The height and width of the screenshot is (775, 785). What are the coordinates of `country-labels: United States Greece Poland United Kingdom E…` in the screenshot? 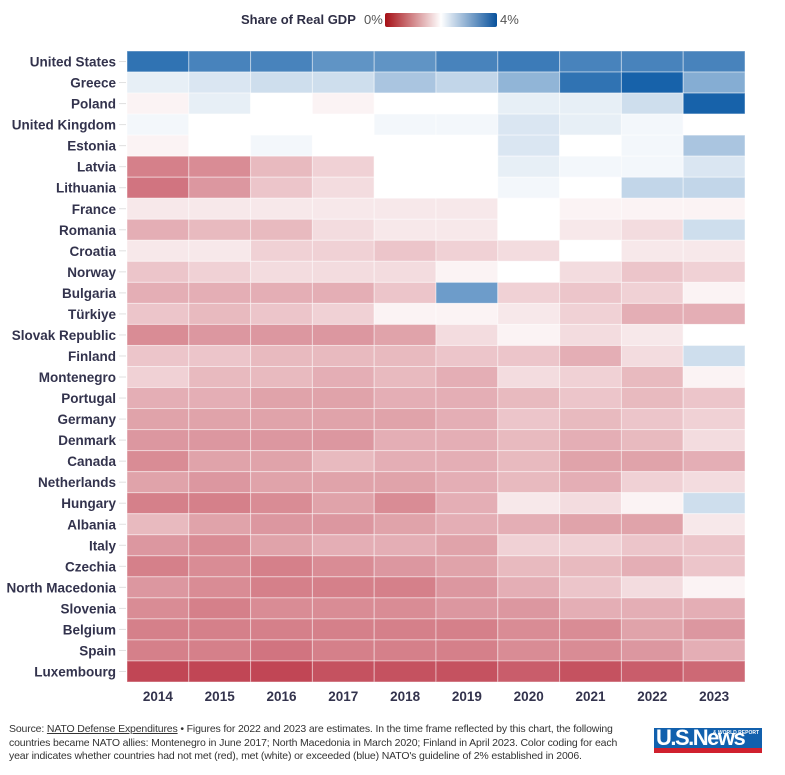 It's located at (66, 367).